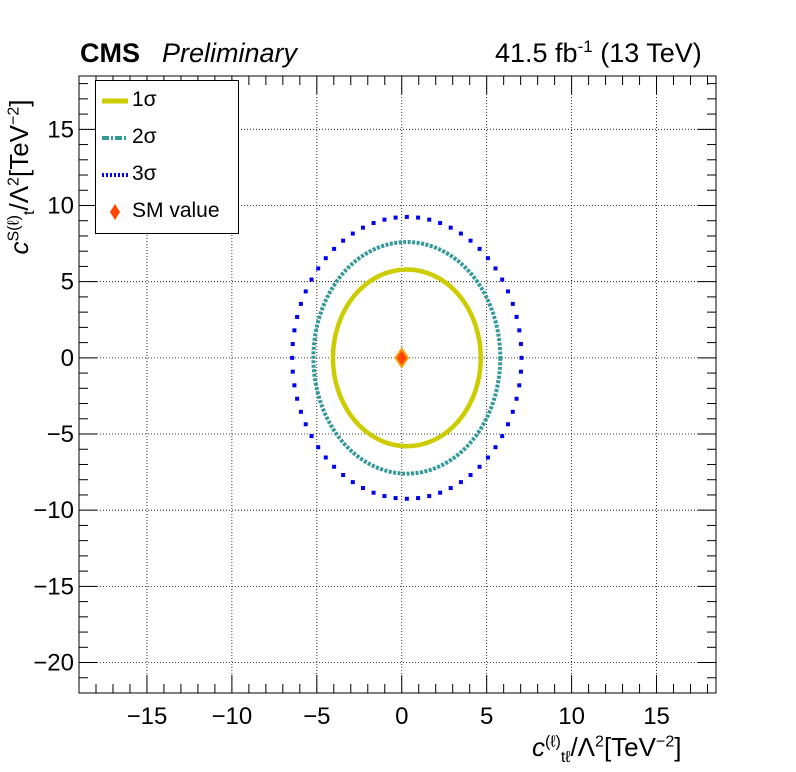  I want to click on legend-item-3sigma: 3σ, so click(167, 175).